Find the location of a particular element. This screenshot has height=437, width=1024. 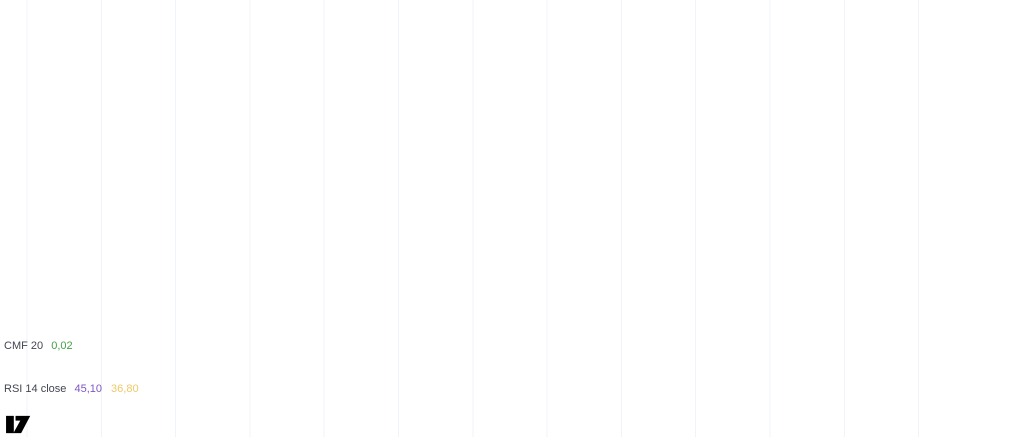

rsi-title: RSI 14 close is located at coordinates (35, 389).